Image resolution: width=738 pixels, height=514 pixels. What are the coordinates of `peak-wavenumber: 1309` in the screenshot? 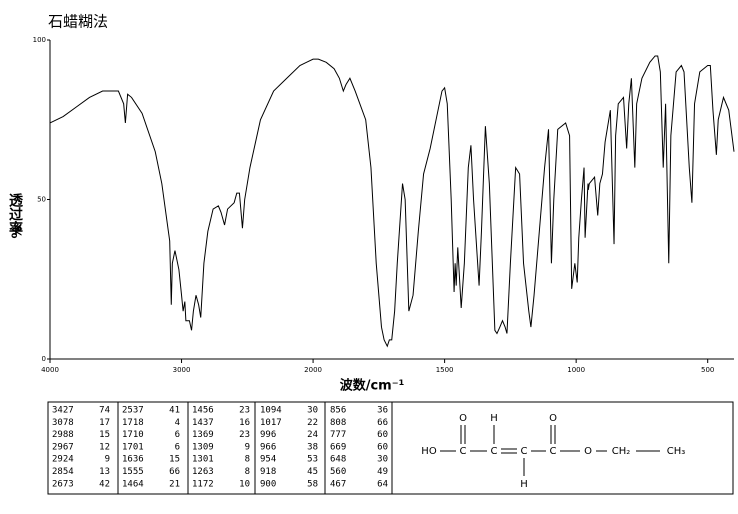 It's located at (203, 447).